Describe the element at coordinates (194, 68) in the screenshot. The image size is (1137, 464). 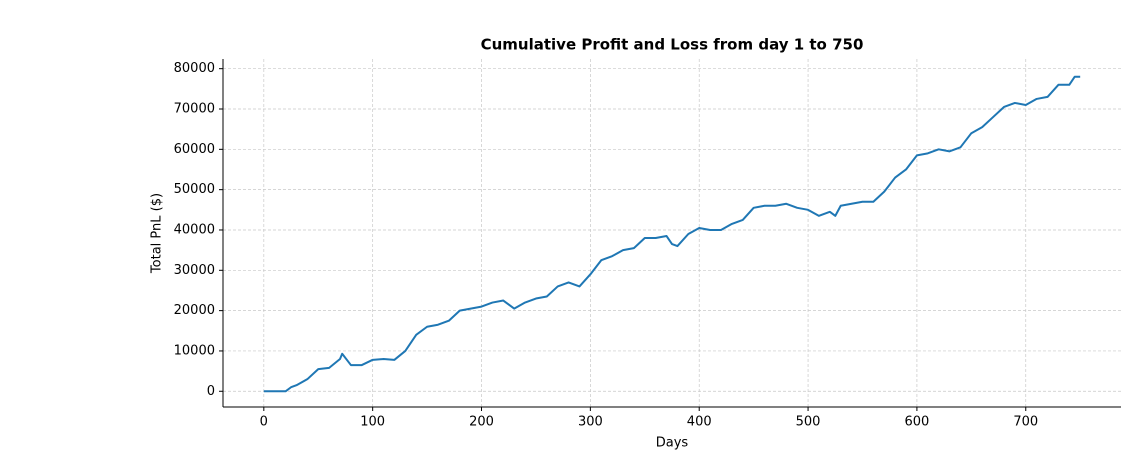
I see `y-tick-label: 80000` at that location.